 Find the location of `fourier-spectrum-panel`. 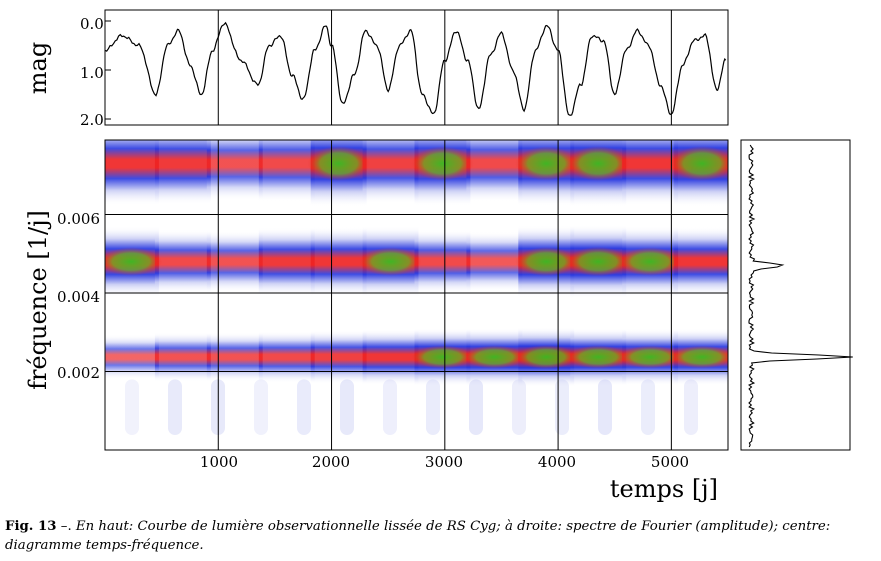

fourier-spectrum-panel is located at coordinates (796, 295).